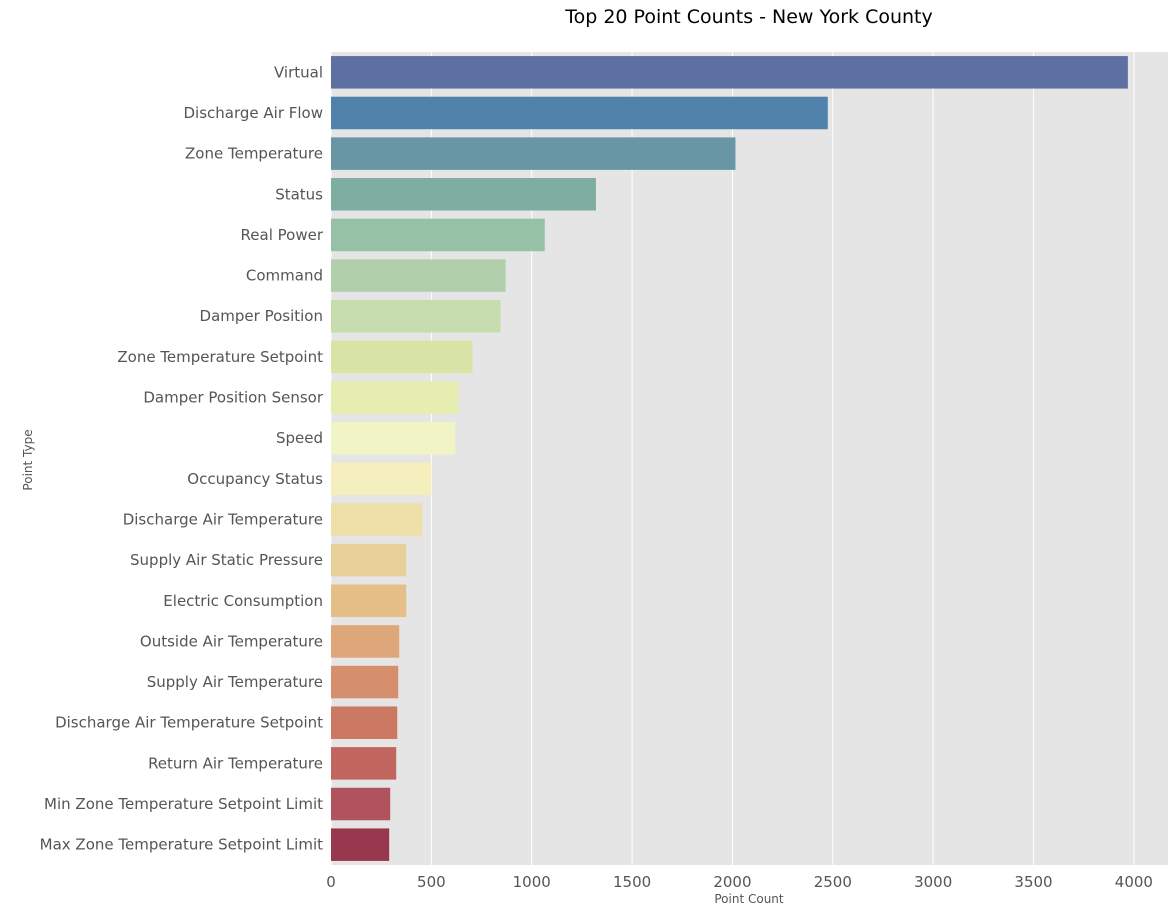 Image resolution: width=1176 pixels, height=916 pixels. I want to click on x-tick-label: 0, so click(331, 882).